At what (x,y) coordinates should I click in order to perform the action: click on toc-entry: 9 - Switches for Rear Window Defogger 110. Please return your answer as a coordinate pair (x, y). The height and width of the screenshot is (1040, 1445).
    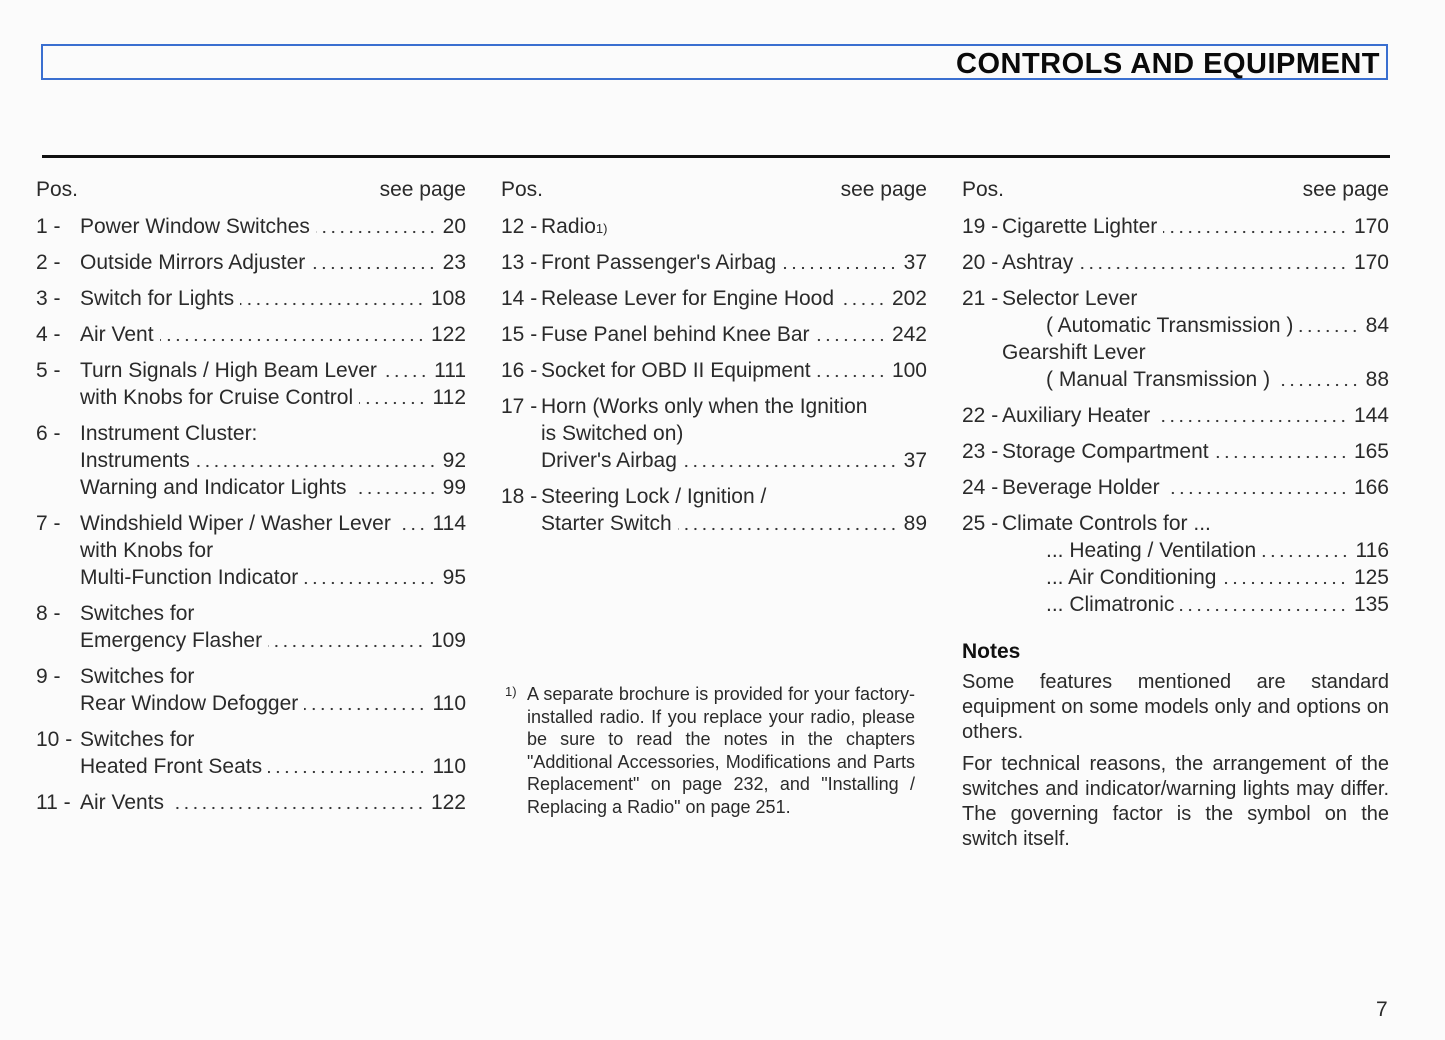
    Looking at the image, I should click on (251, 690).